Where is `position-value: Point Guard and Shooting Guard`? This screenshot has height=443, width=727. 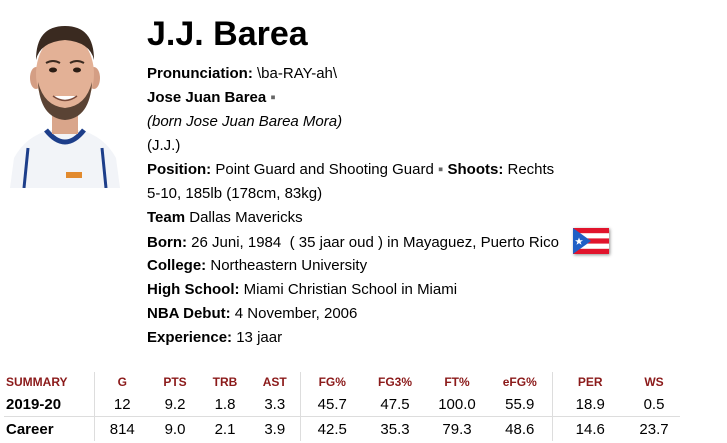 position-value: Point Guard and Shooting Guard is located at coordinates (324, 169).